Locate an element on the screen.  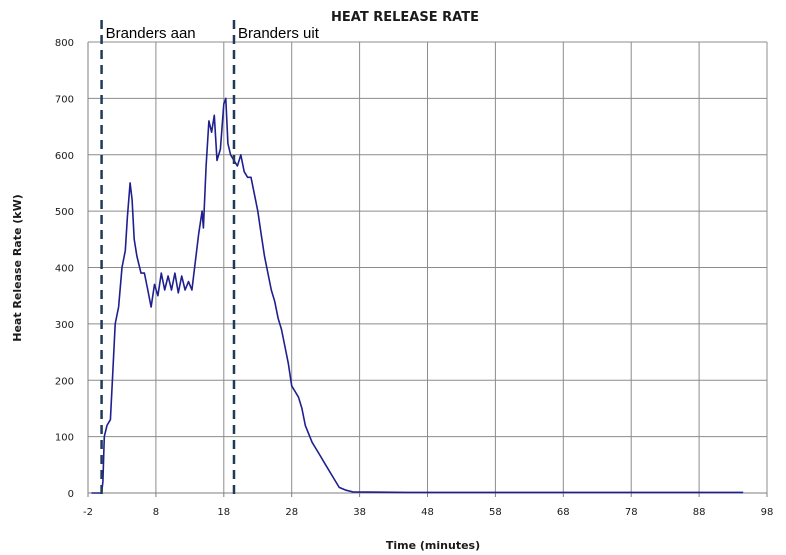
y-tick-label: 800 is located at coordinates (64, 43).